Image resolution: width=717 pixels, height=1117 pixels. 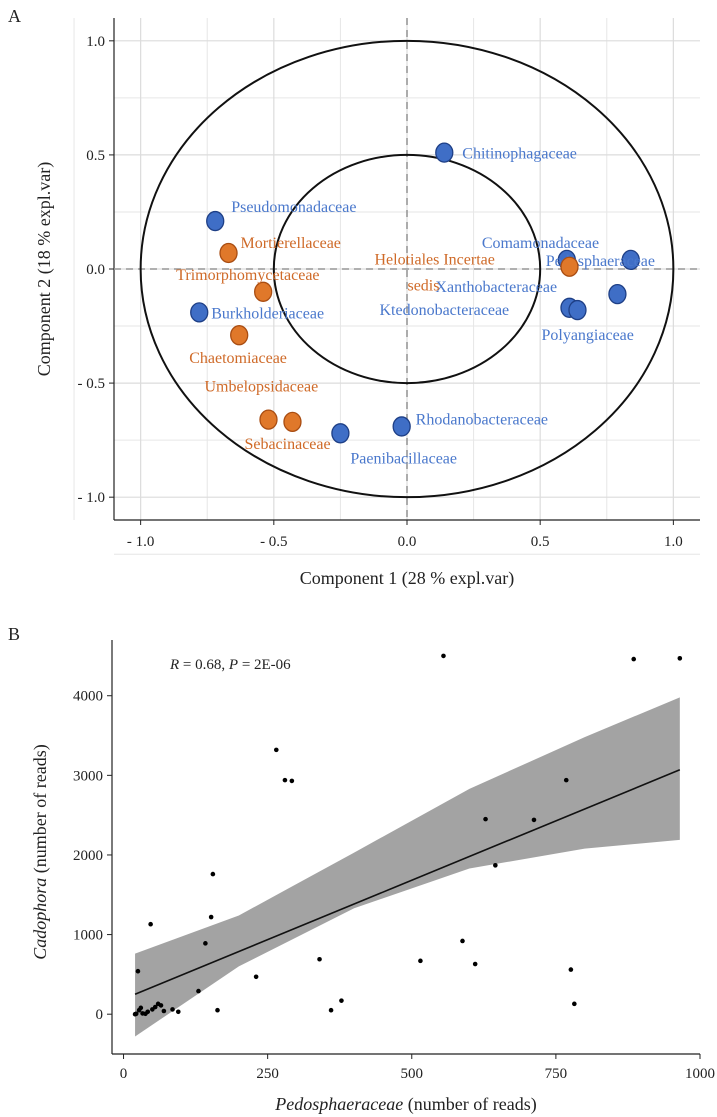 I want to click on y-tick-label: - 0.5, so click(x=92, y=384).